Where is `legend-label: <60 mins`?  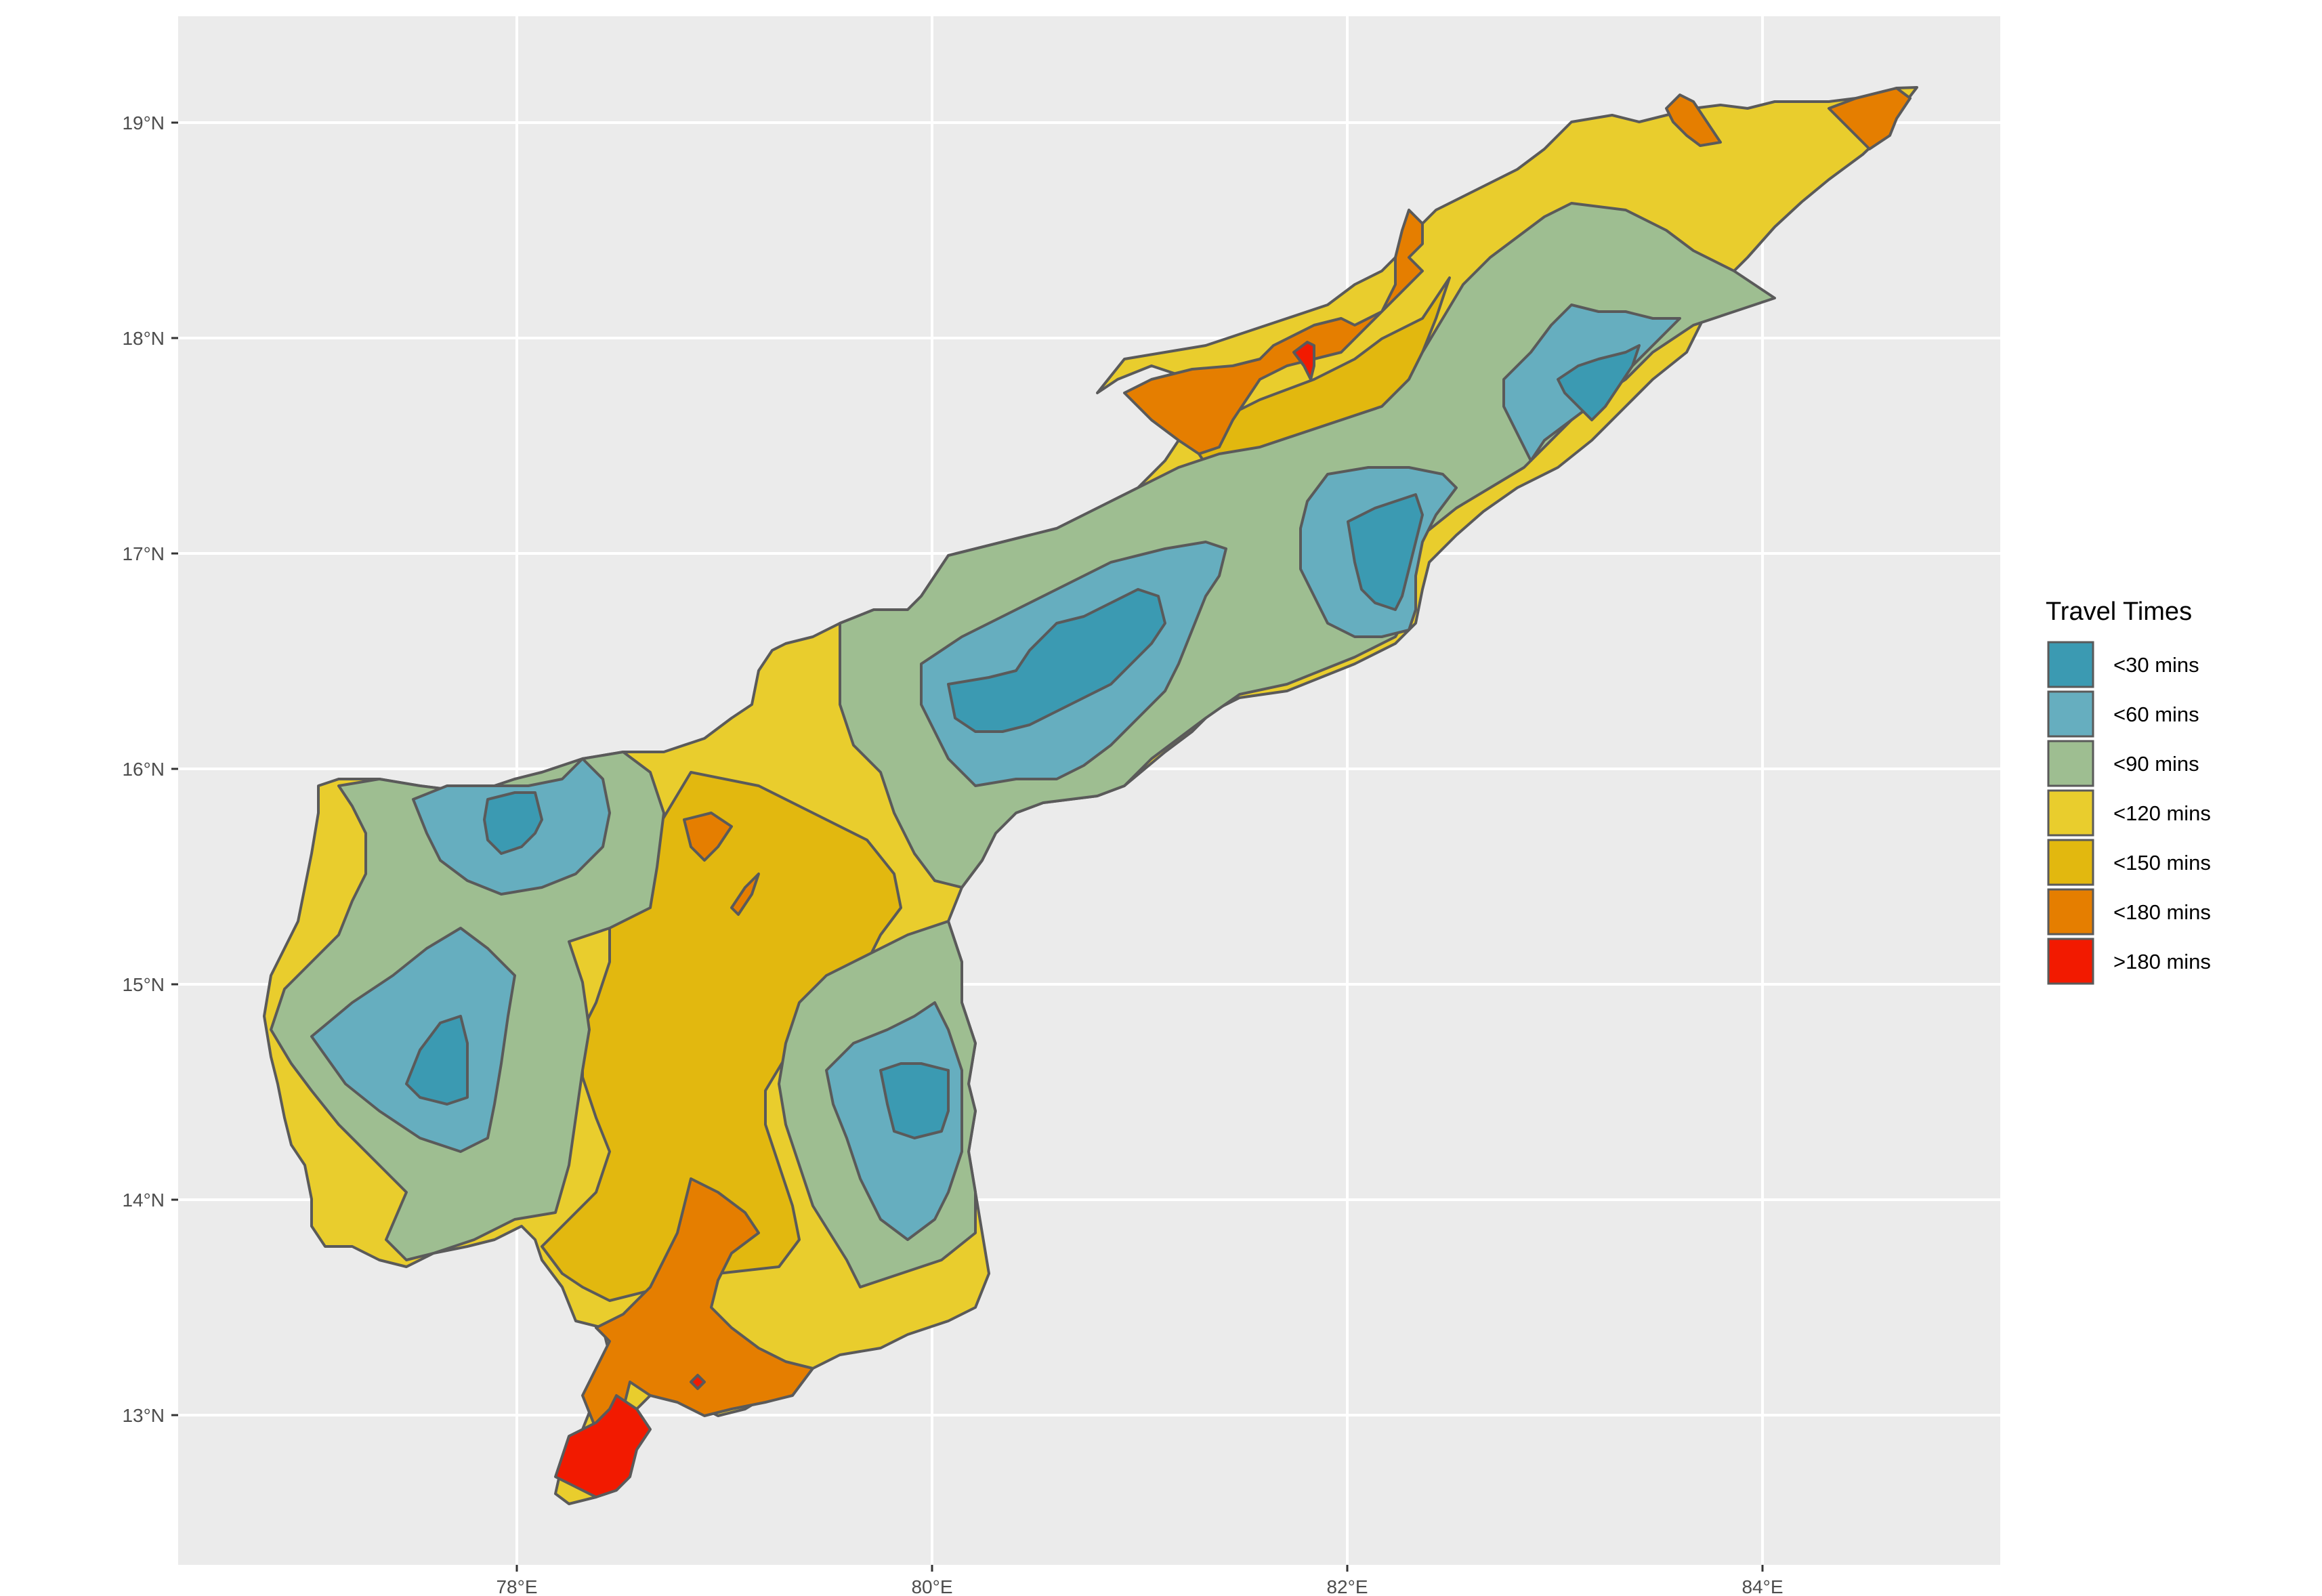 legend-label: <60 mins is located at coordinates (2156, 714).